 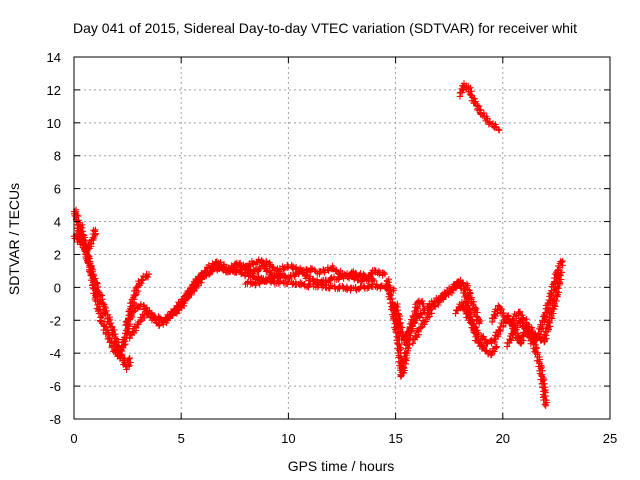 I want to click on x-tick-label: 20, so click(x=503, y=438).